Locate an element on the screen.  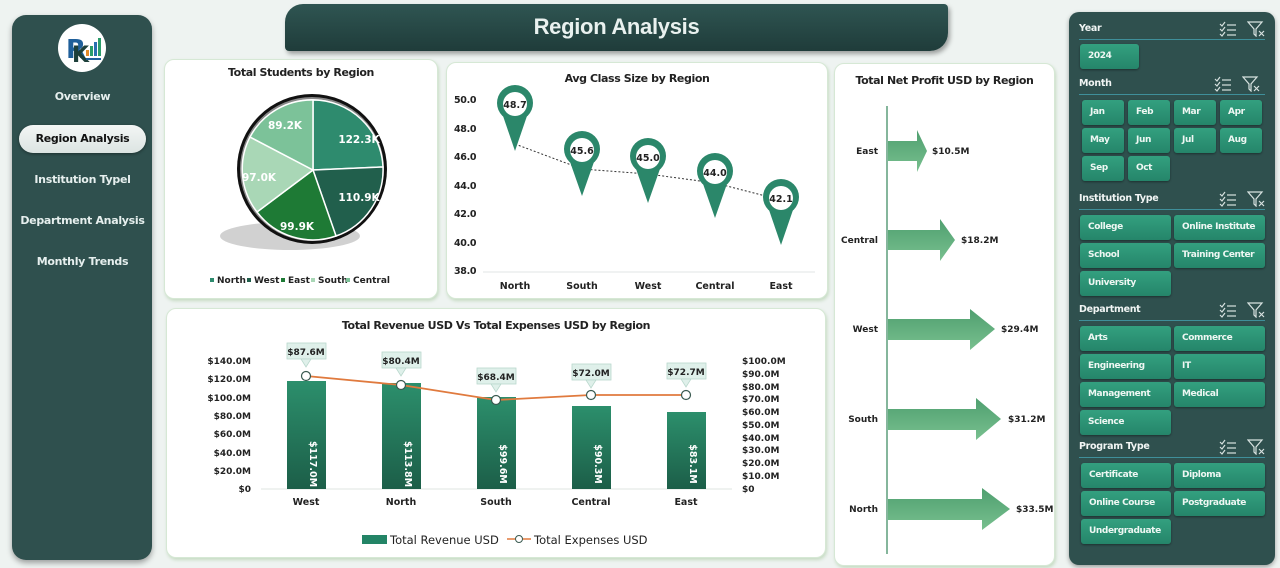
institution-option-training-center: Training Center is located at coordinates (1219, 255).